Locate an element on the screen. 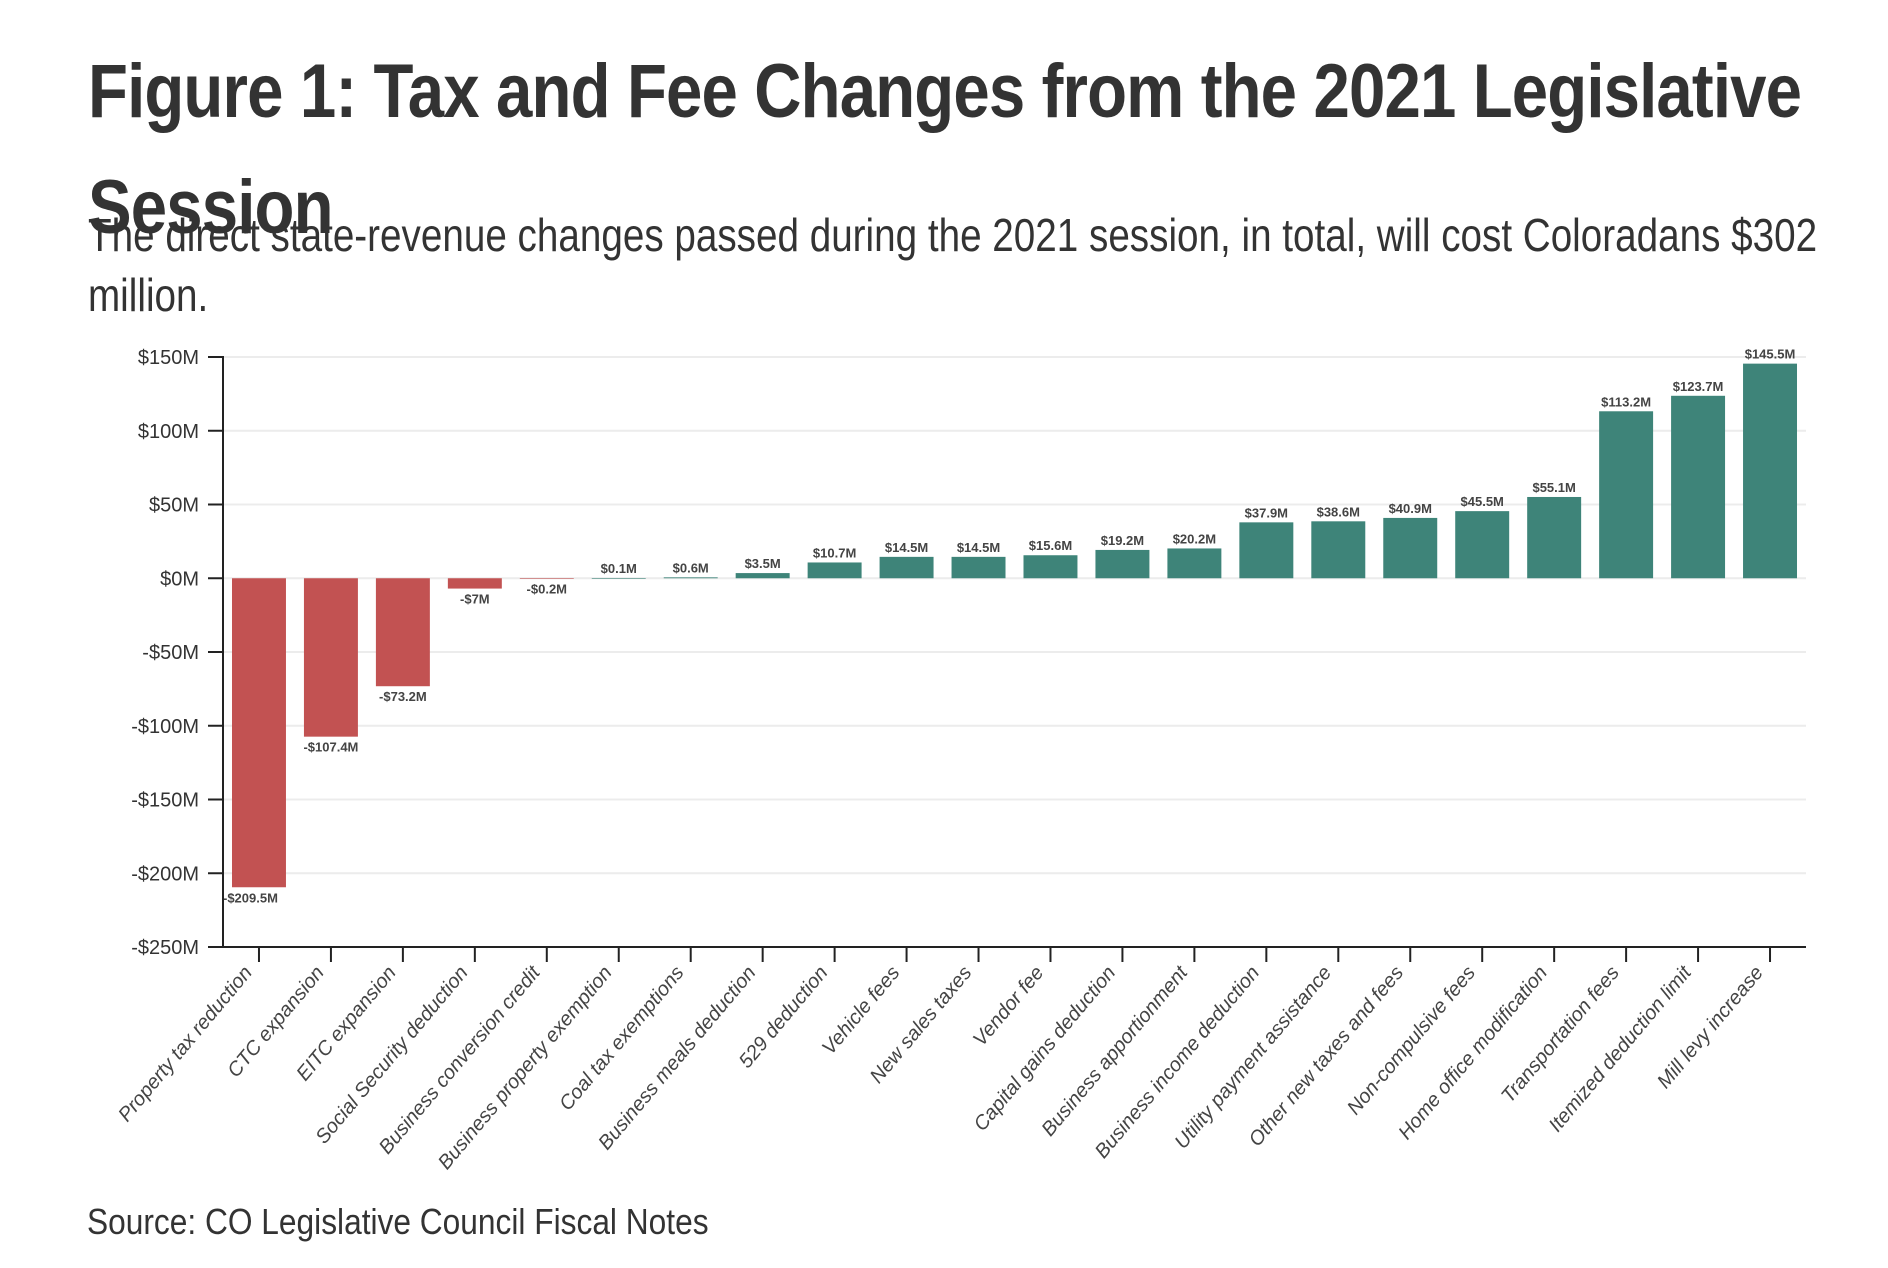 This screenshot has width=1888, height=1268. x-tick-label: Business apportionment is located at coordinates (1115, 1051).